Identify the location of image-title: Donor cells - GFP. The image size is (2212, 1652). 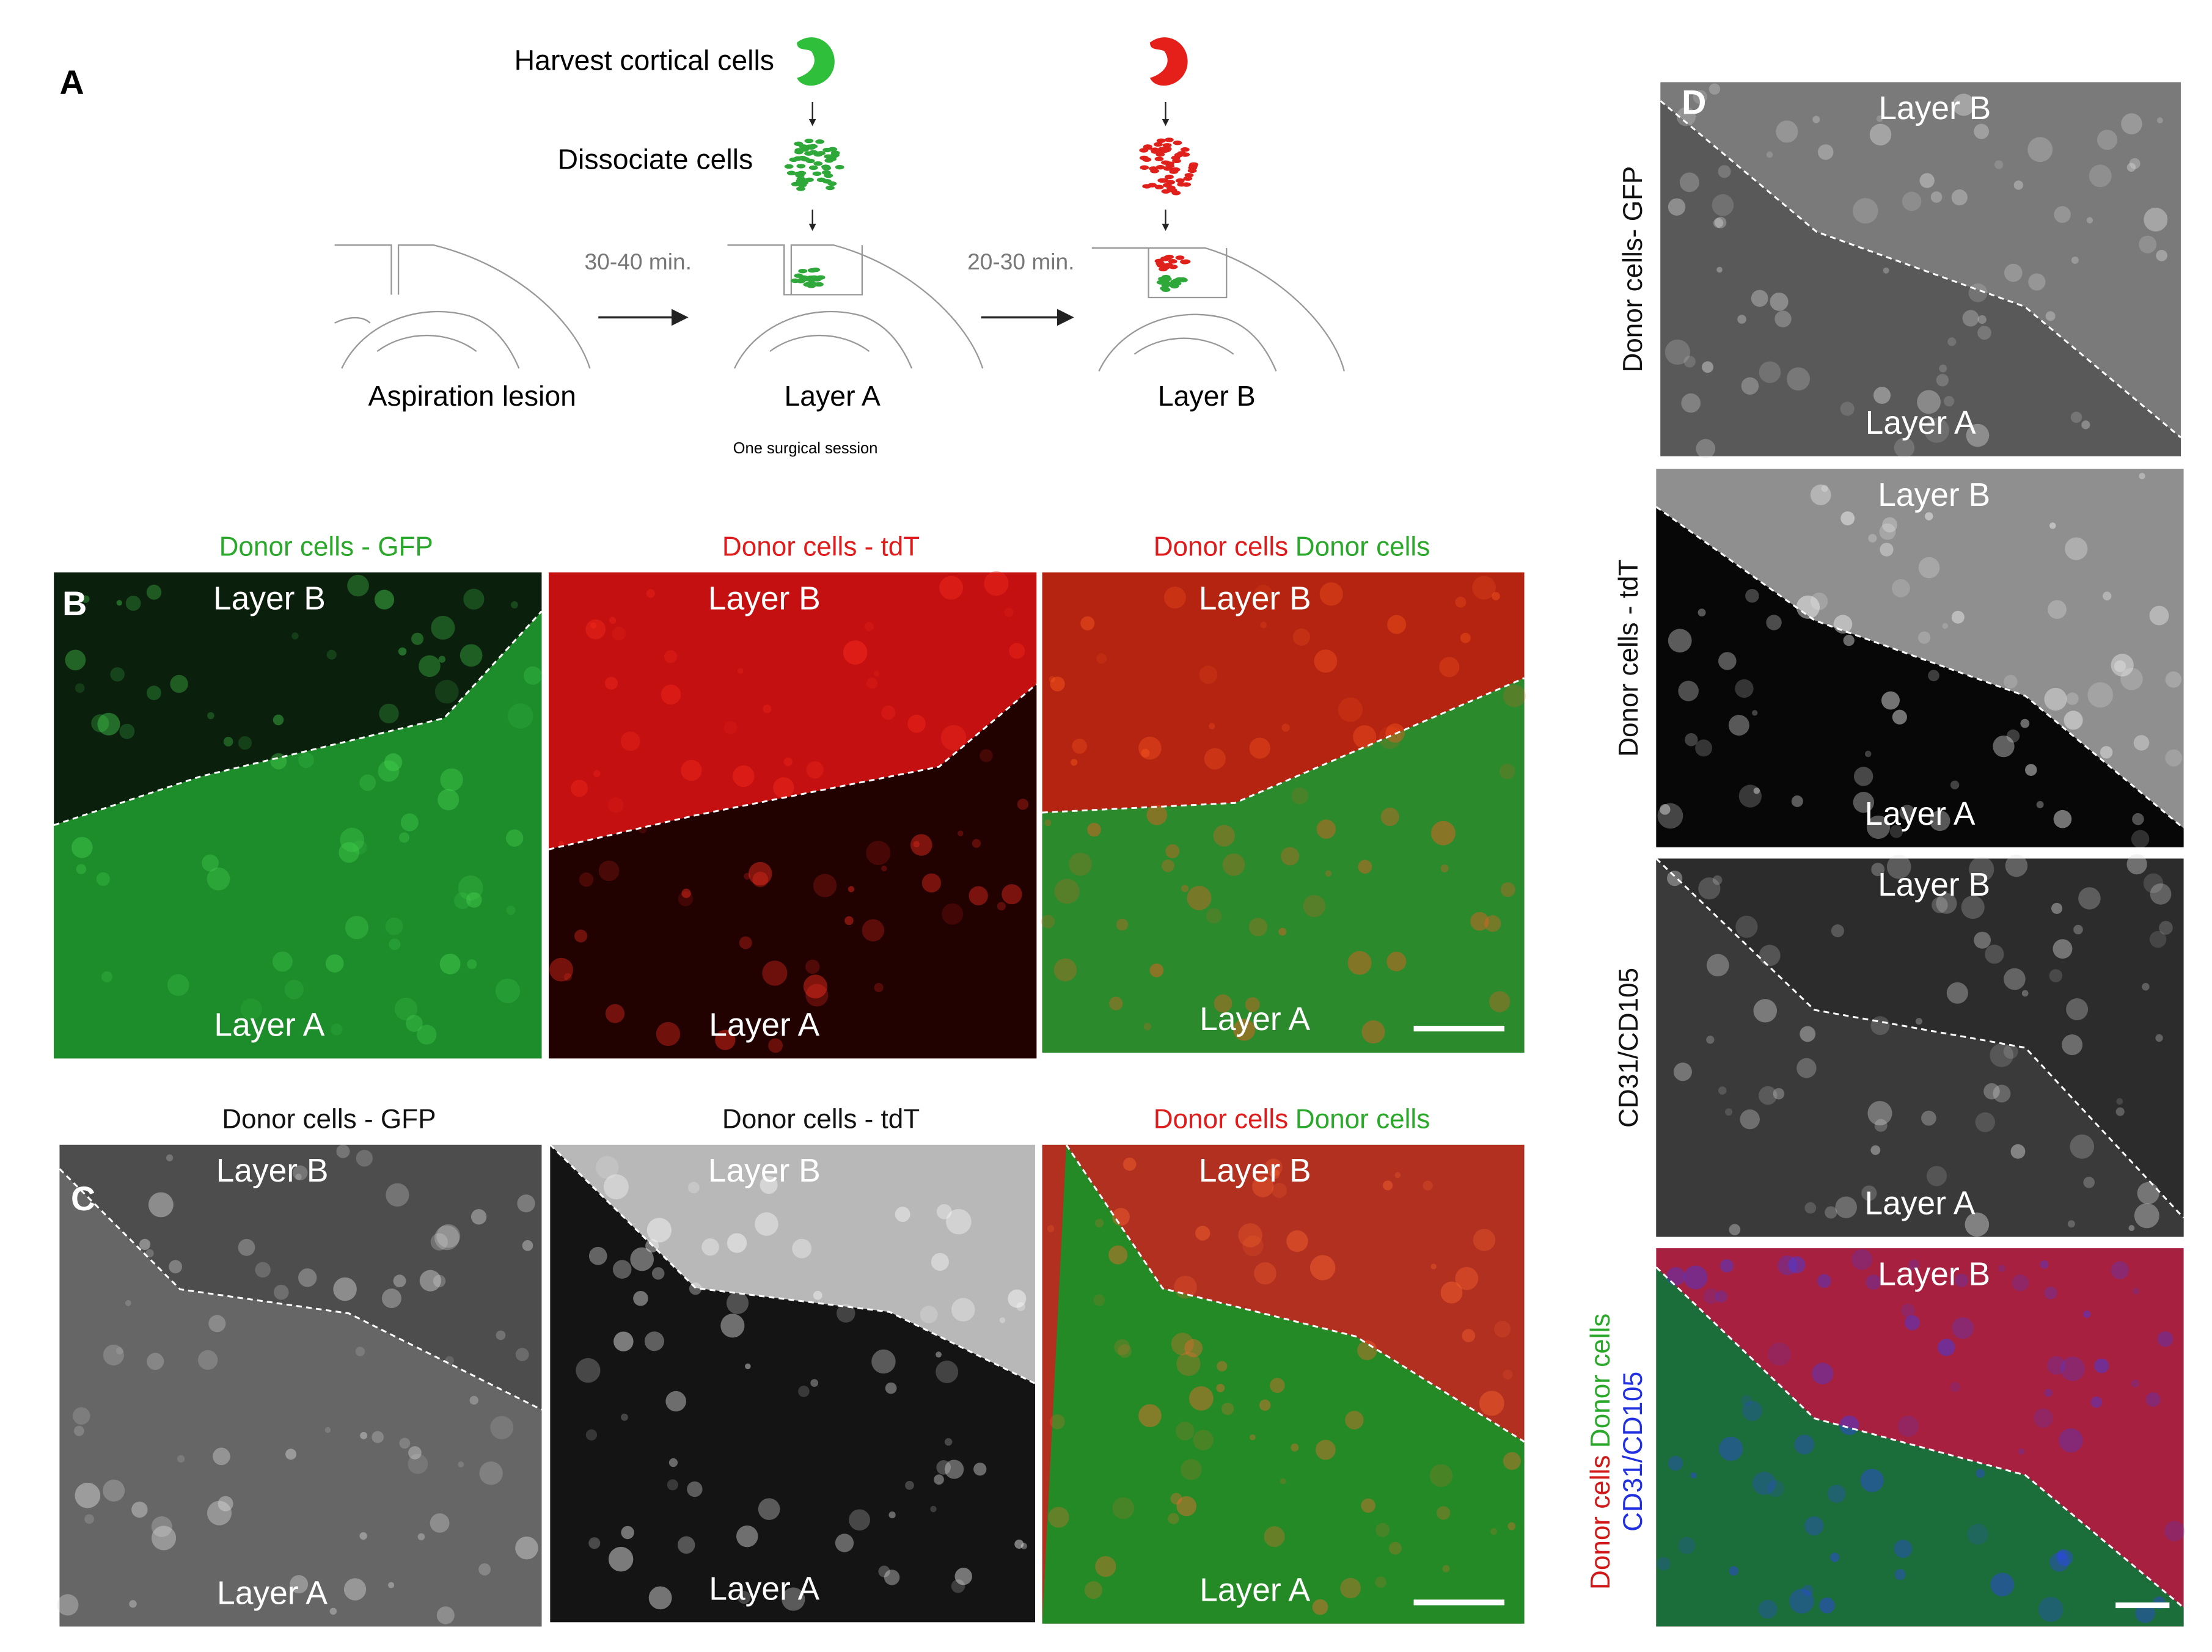
(326, 546).